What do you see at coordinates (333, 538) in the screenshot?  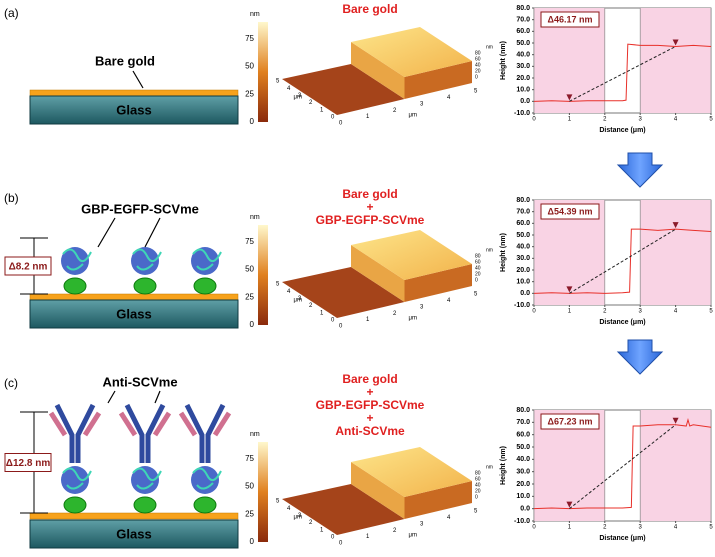 I see `afm-y-tick: 0` at bounding box center [333, 538].